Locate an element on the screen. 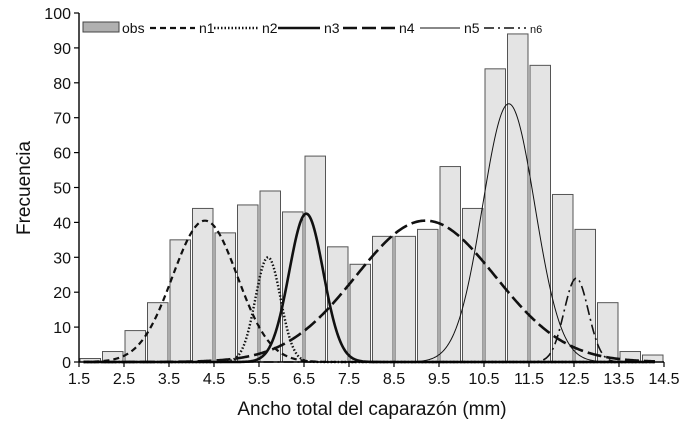  y-tick-label-8: 80 is located at coordinates (62, 84).